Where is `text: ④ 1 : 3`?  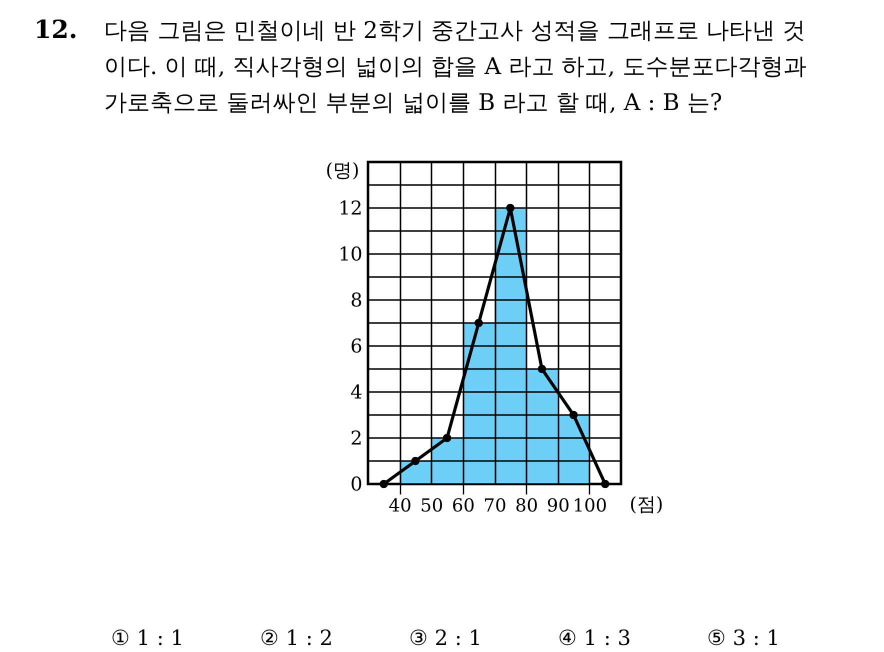
text: ④ 1 : 3 is located at coordinates (594, 638).